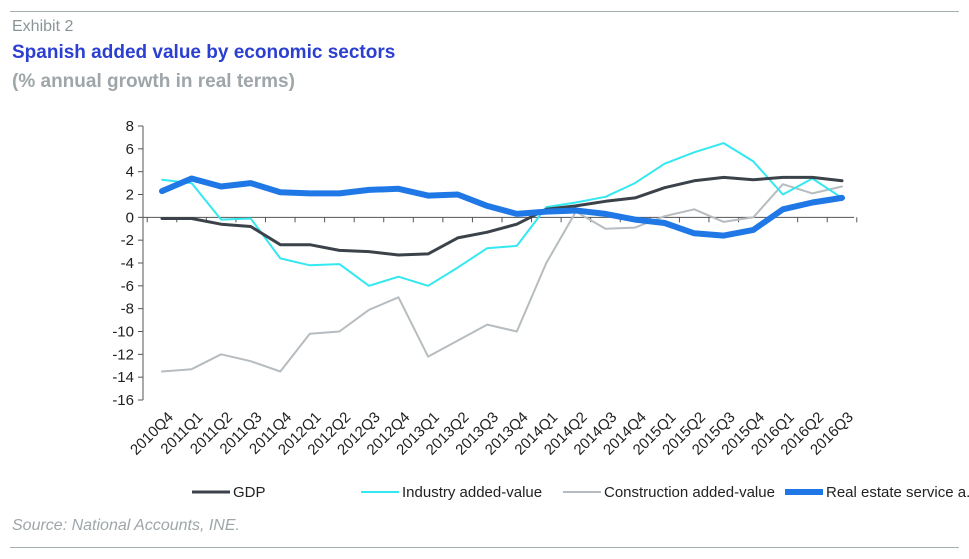 This screenshot has height=559, width=969. What do you see at coordinates (123, 332) in the screenshot?
I see `y-tick-label: -10` at bounding box center [123, 332].